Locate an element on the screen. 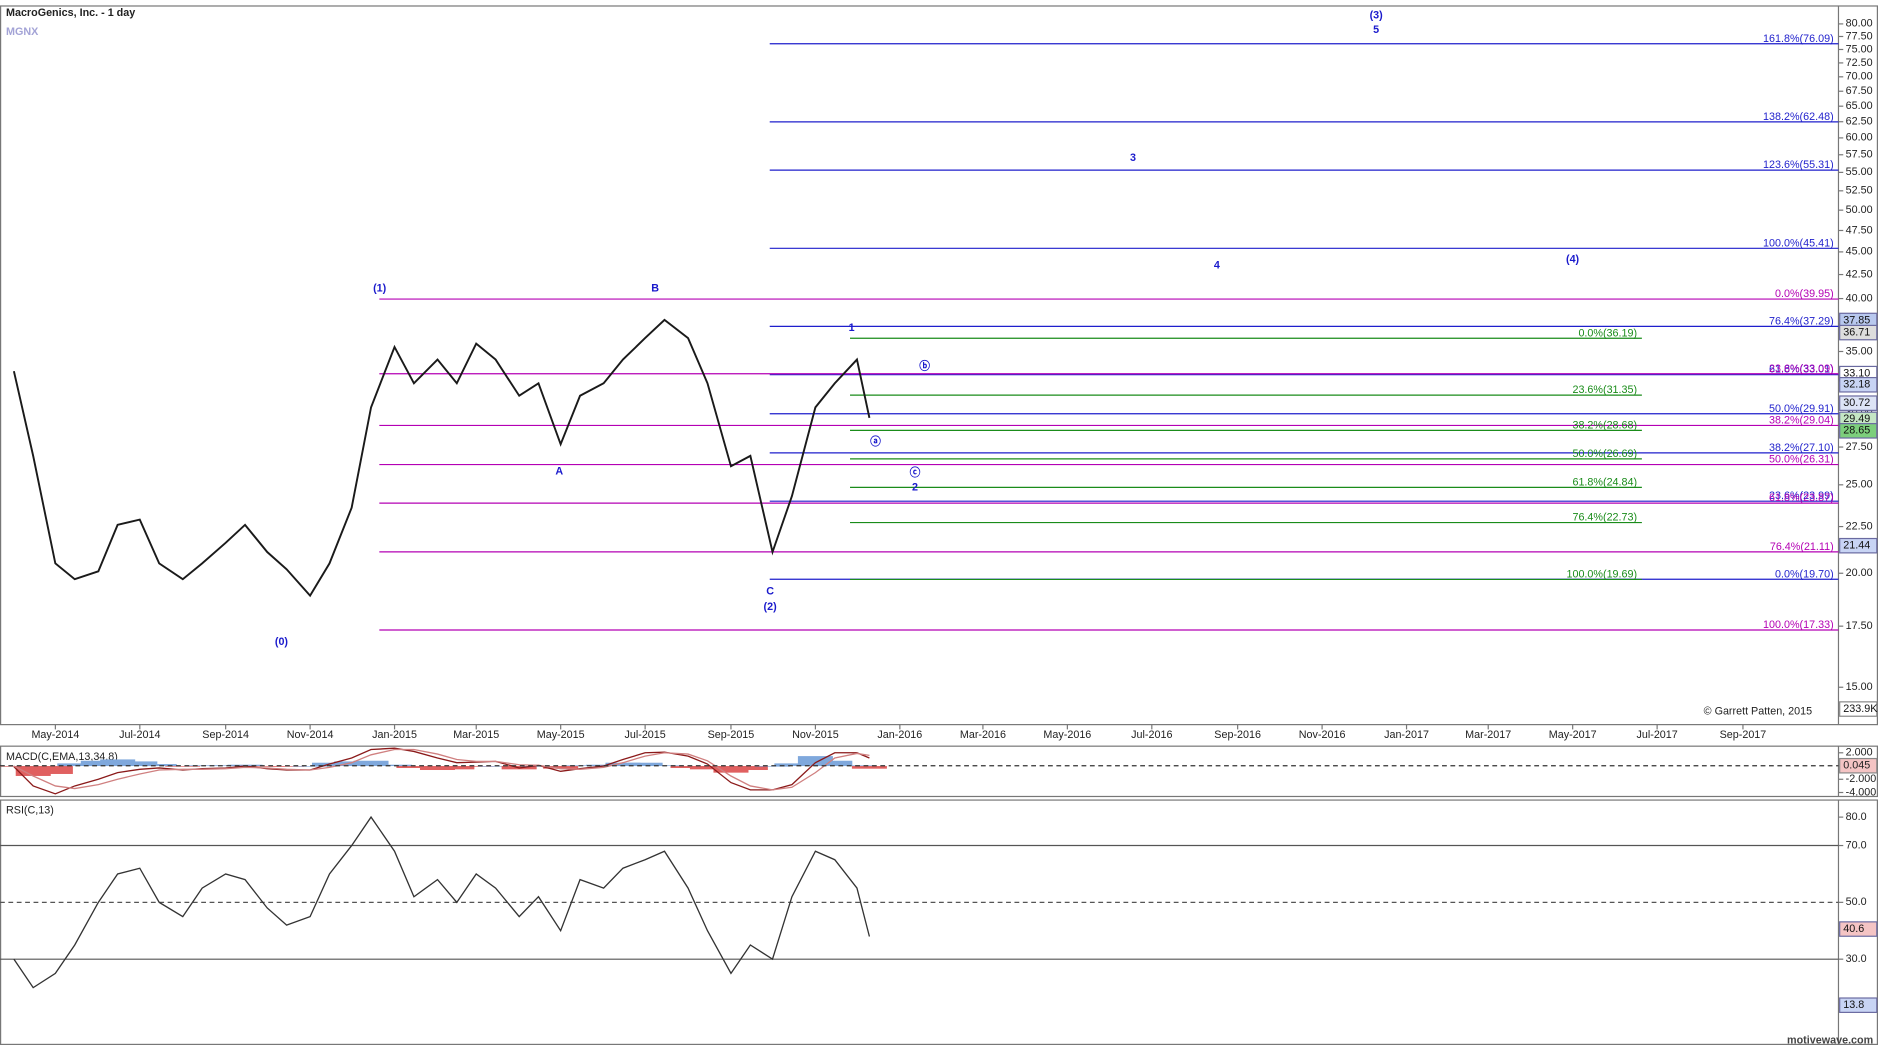 Image resolution: width=1878 pixels, height=1048 pixels. y-tick-label: 70.00 is located at coordinates (1859, 77).